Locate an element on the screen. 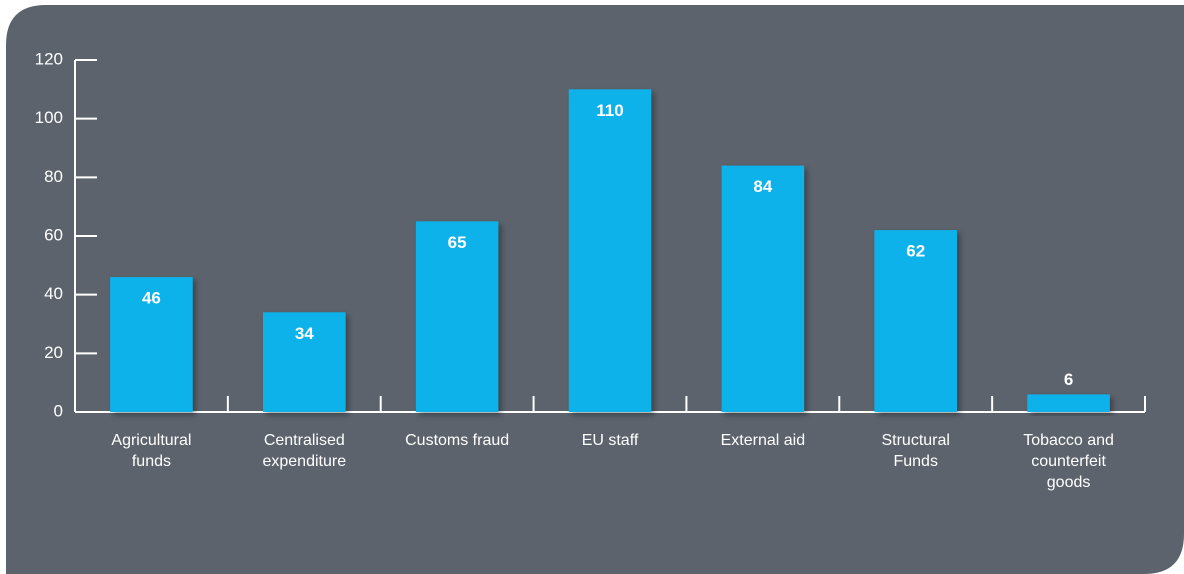 This screenshot has height=574, width=1184. y-tick-label: 20 is located at coordinates (53, 352).